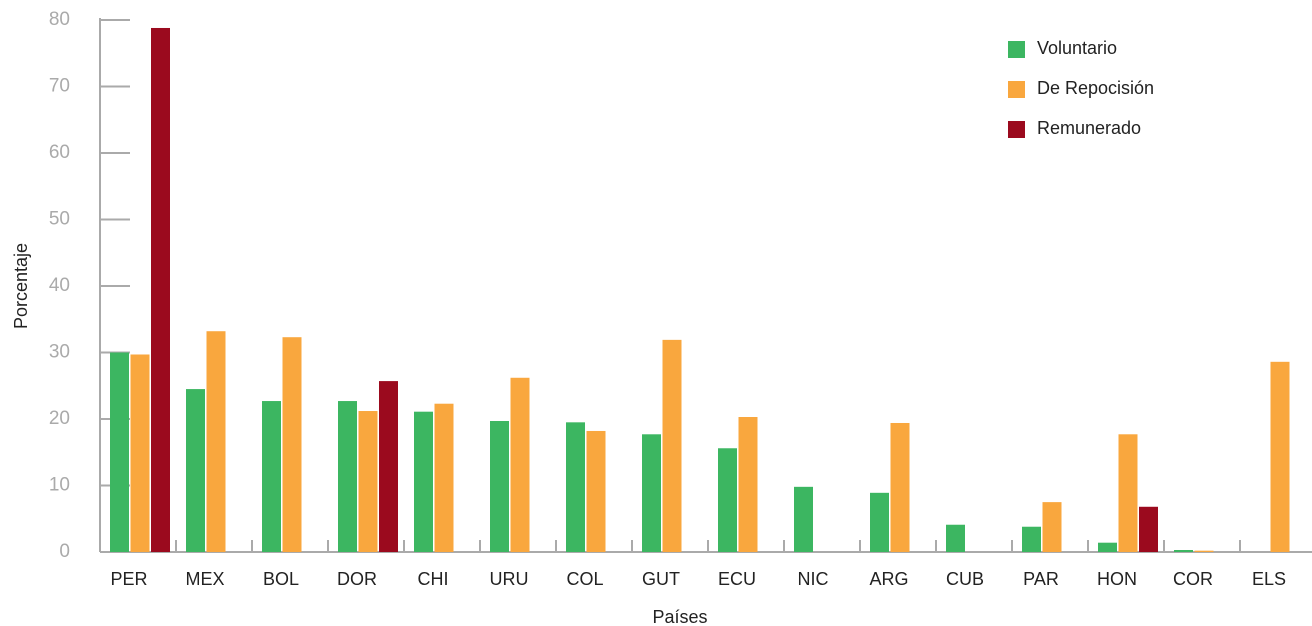 This screenshot has width=1312, height=626. I want to click on x-tick-label: PAR, so click(1041, 579).